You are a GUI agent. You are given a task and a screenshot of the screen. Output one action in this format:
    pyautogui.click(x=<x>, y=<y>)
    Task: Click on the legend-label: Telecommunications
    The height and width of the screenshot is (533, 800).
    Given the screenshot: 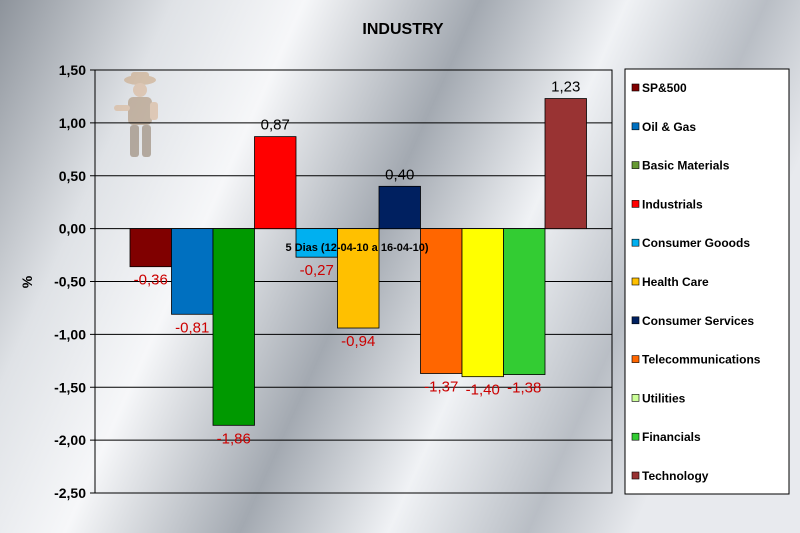 What is the action you would take?
    pyautogui.click(x=701, y=360)
    